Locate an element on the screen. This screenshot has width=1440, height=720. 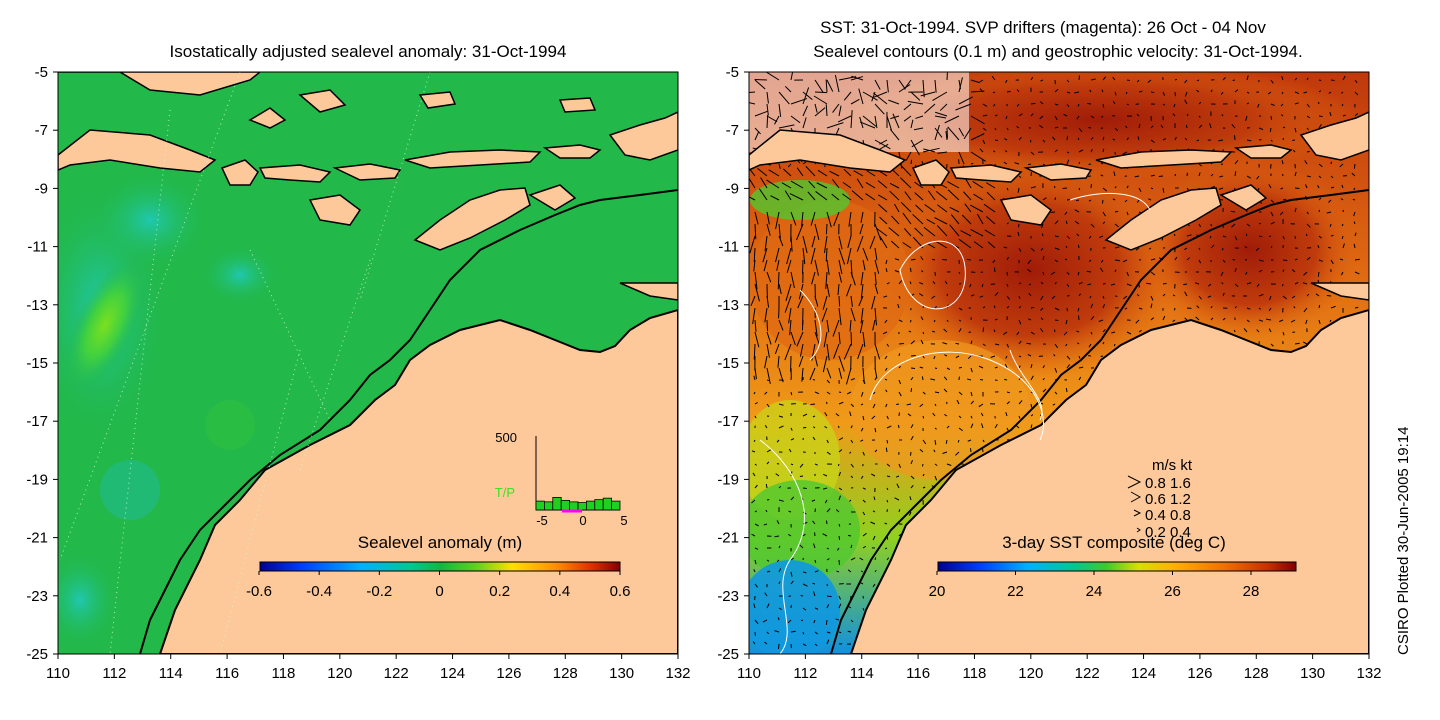
inset-bar is located at coordinates (549, 506).